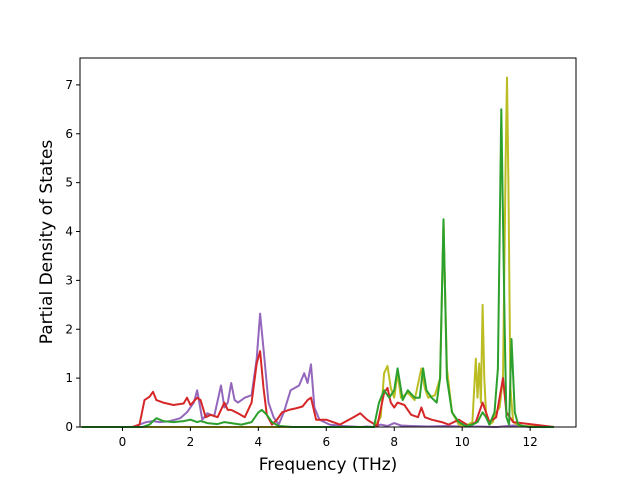 The image size is (640, 480). What do you see at coordinates (328, 465) in the screenshot?
I see `x-axis-label: Frequency (THz)` at bounding box center [328, 465].